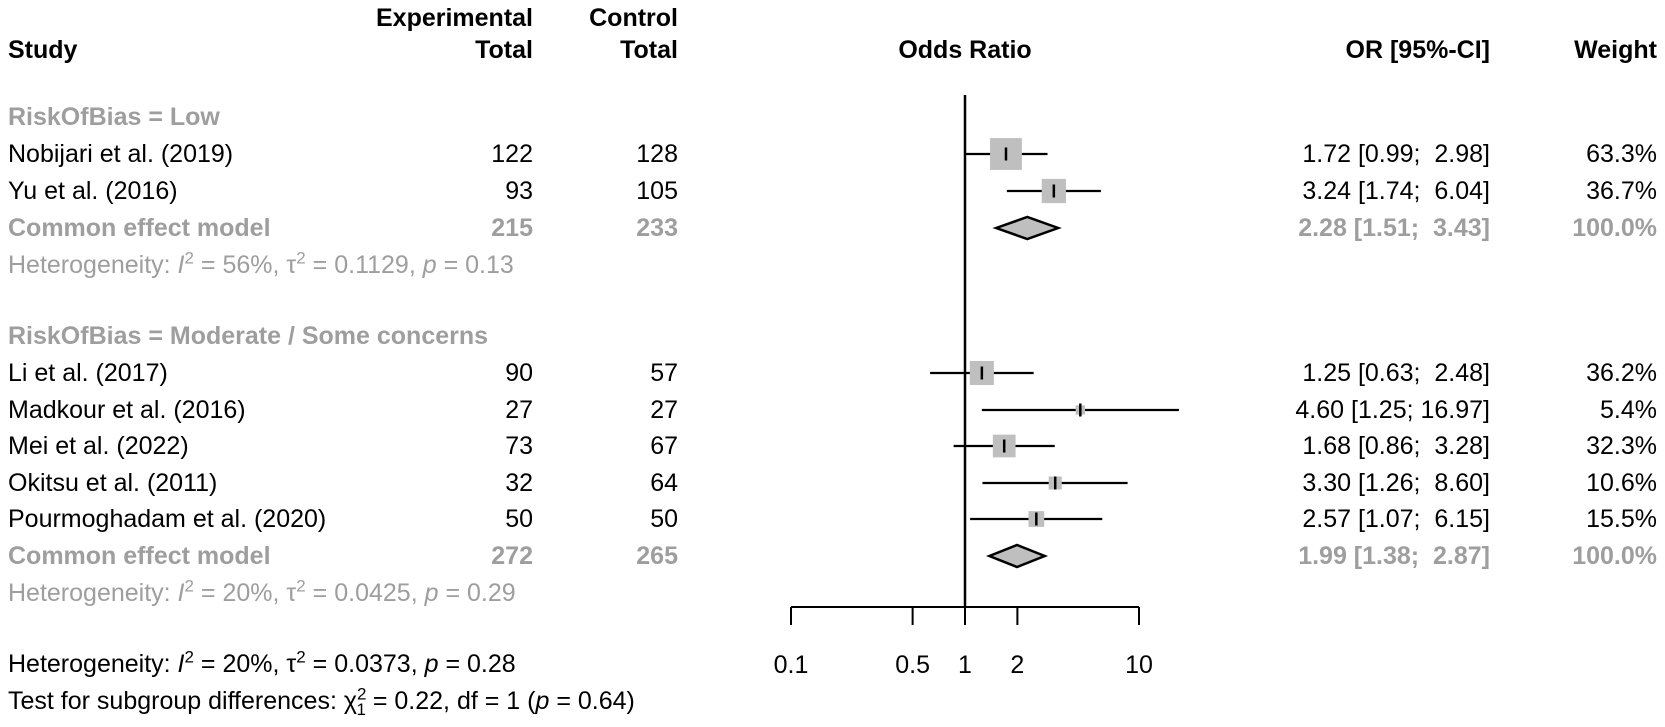 Image resolution: width=1665 pixels, height=727 pixels. I want to click on column-header-study: Study, so click(43, 50).